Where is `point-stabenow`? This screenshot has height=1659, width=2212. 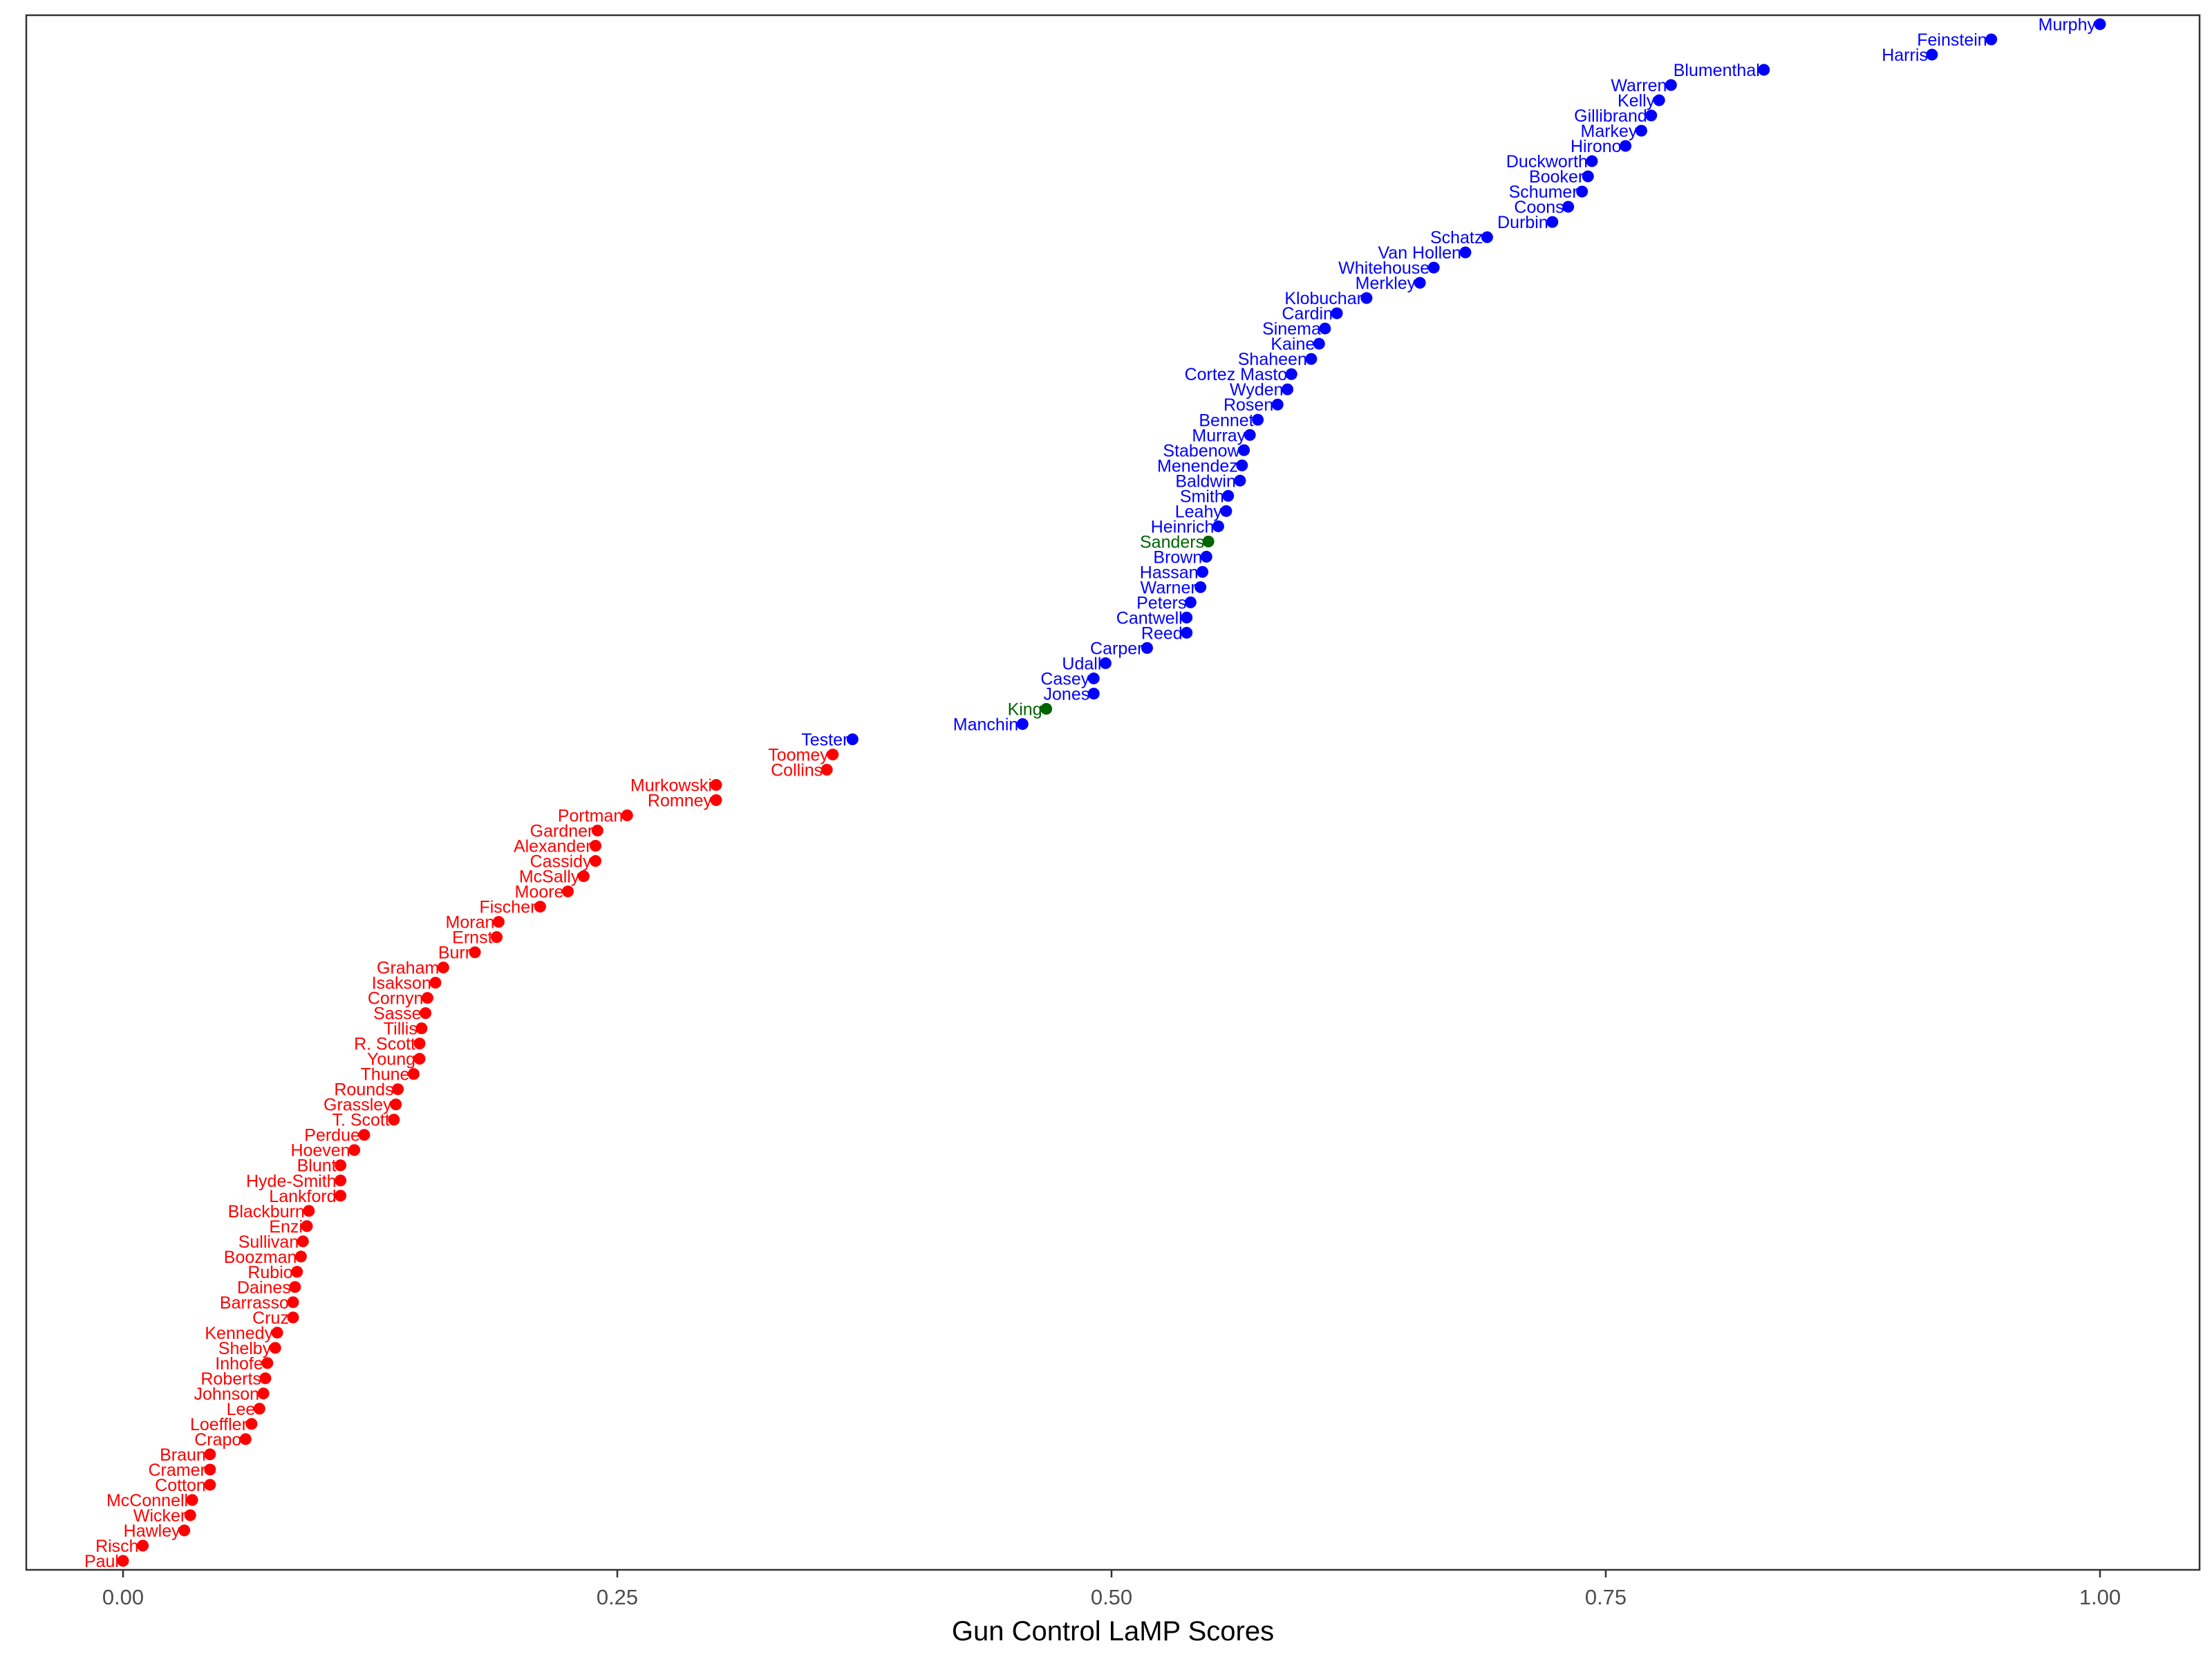 point-stabenow is located at coordinates (1244, 450).